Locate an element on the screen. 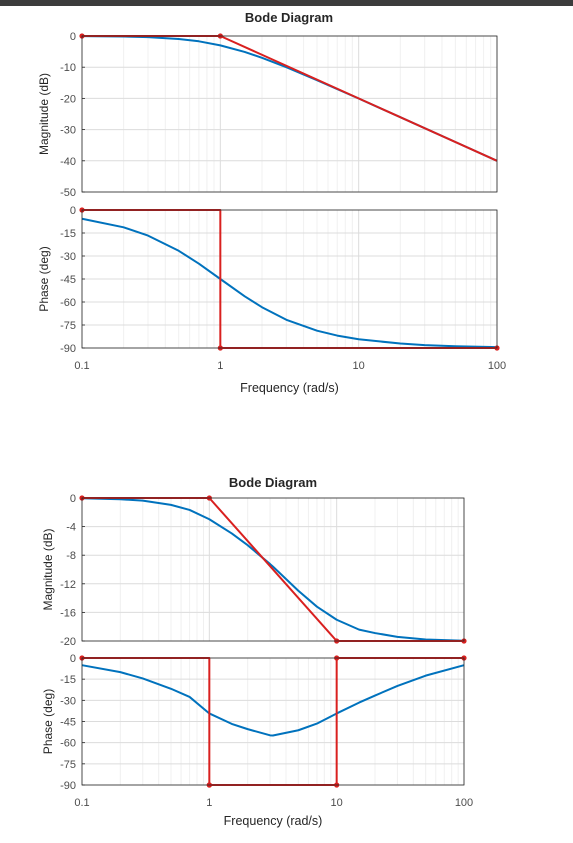  plot-area is located at coordinates (289, 114).